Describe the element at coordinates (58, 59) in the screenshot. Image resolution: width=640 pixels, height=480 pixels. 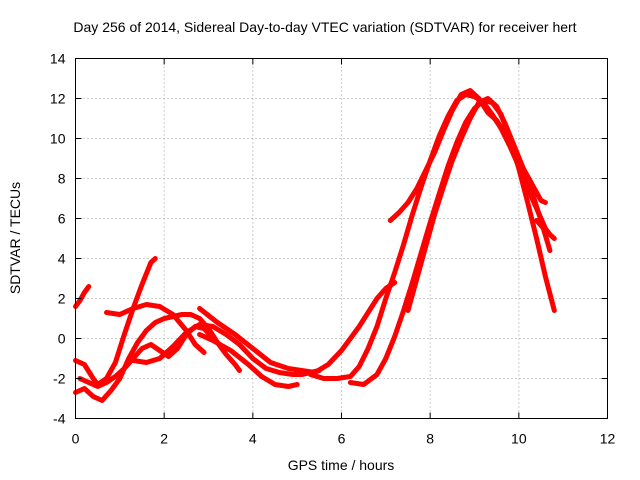
I see `y-tick-label: 14` at that location.